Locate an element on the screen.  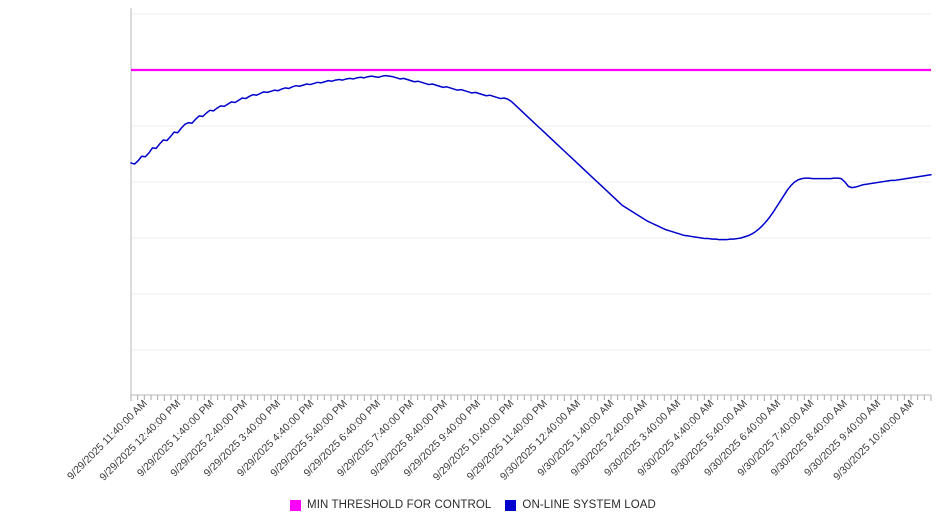
x-axis-tick-marks is located at coordinates (531, 398).